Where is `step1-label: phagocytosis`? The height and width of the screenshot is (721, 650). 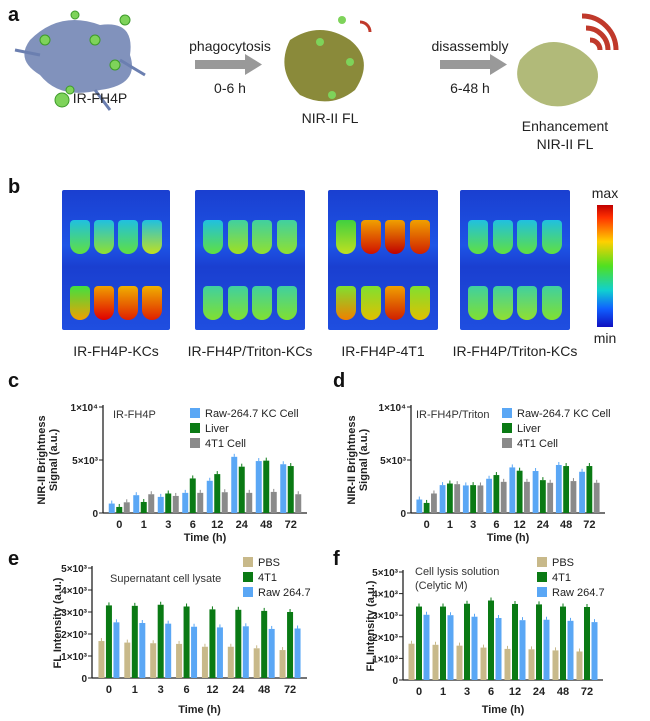
step1-label: phagocytosis is located at coordinates (230, 46).